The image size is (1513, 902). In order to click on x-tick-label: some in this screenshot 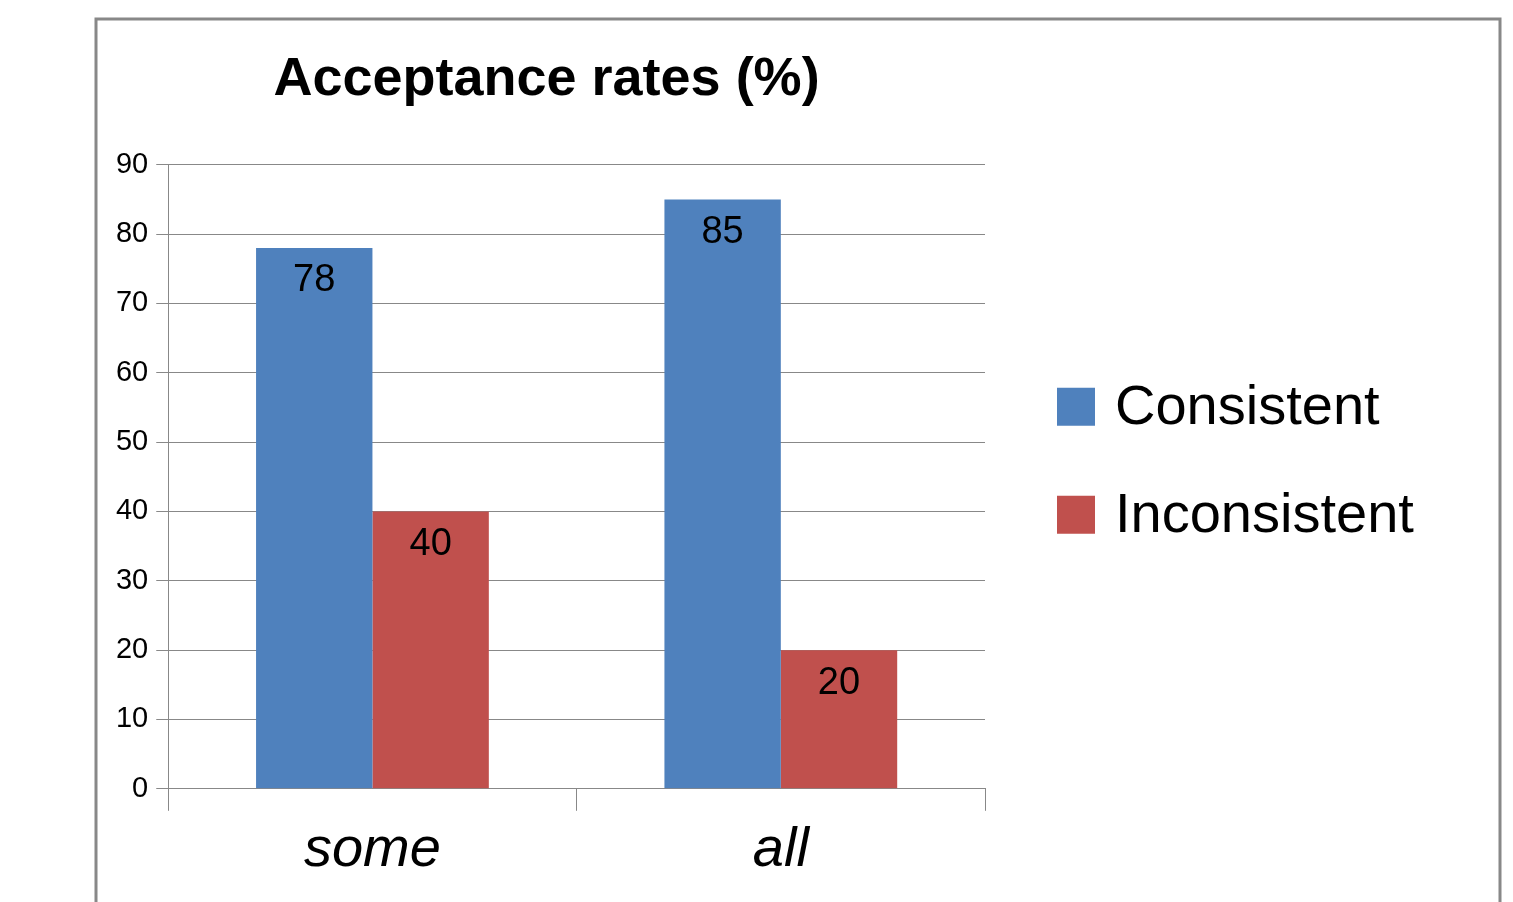, I will do `click(372, 846)`.